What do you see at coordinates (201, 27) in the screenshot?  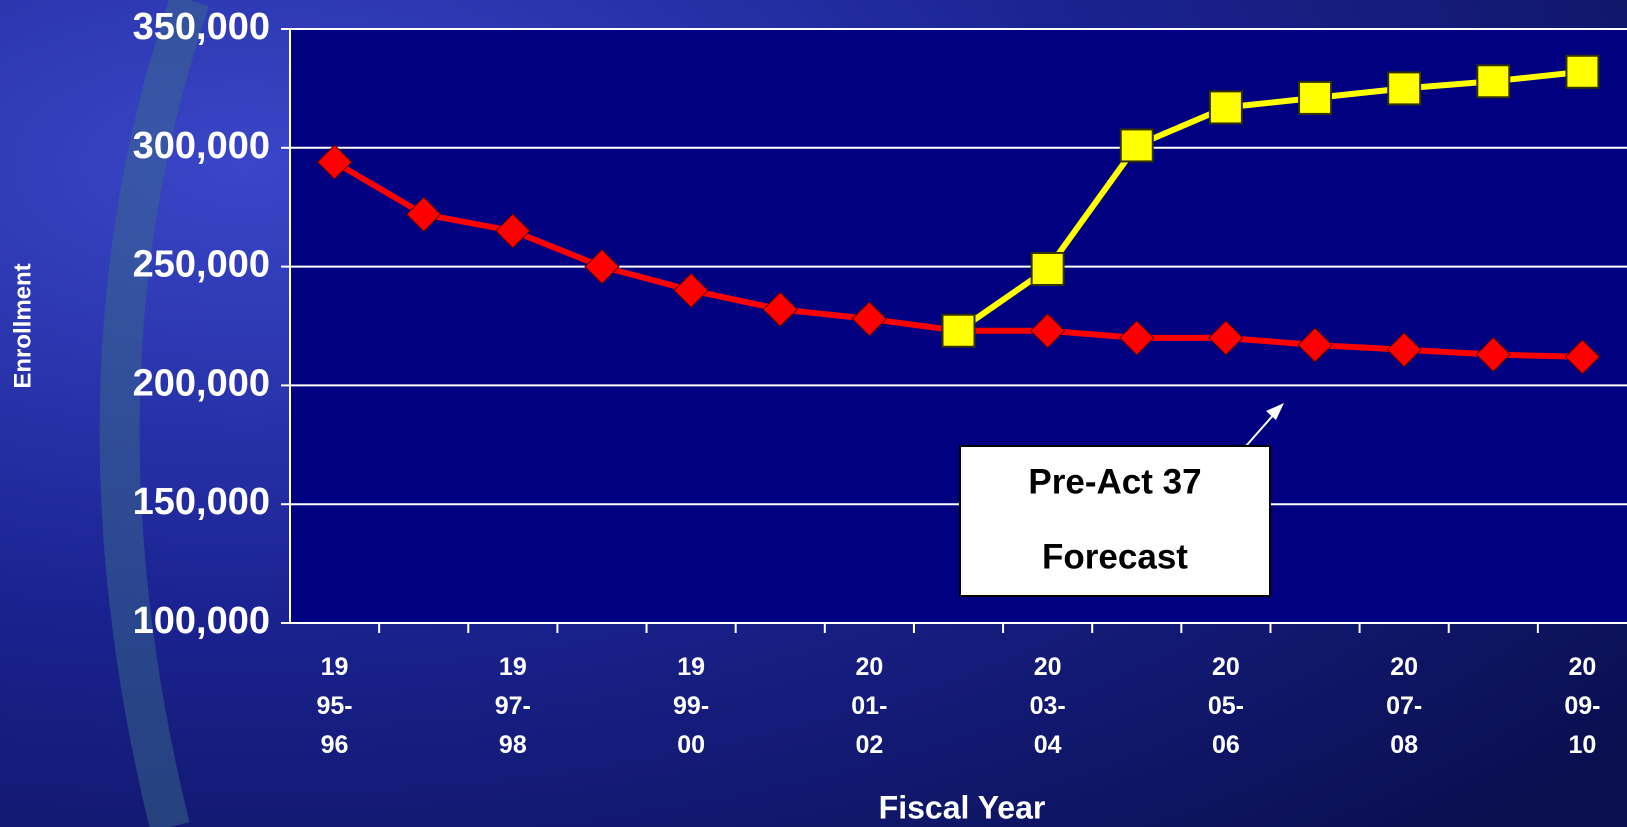 I see `y-tick-label: 350,000` at bounding box center [201, 27].